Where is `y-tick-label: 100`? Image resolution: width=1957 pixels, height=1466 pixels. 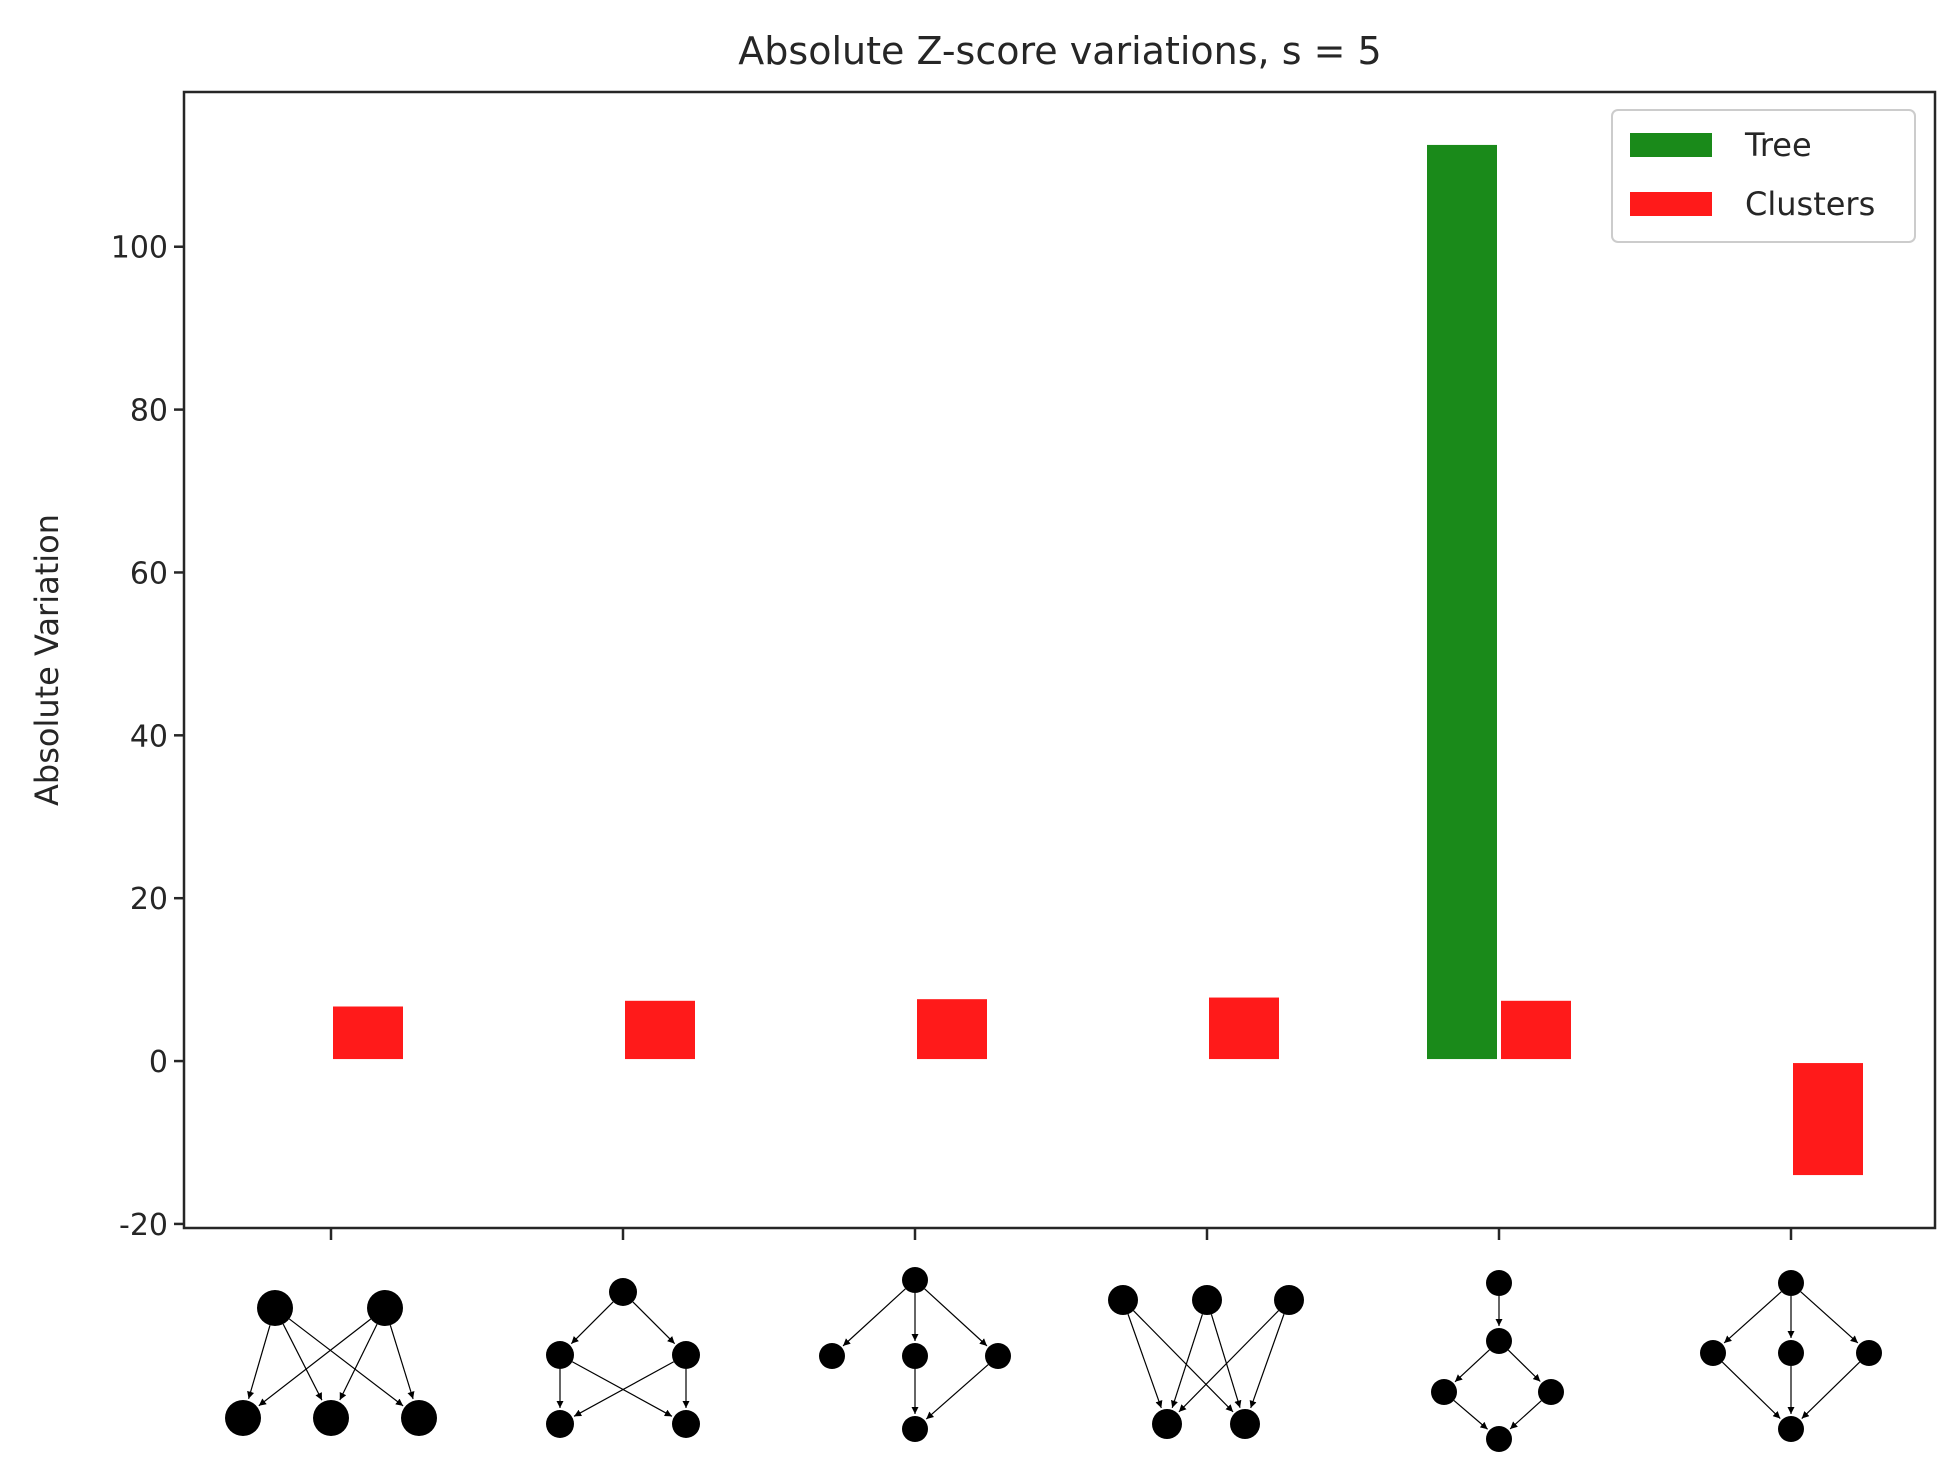
y-tick-label: 100 is located at coordinates (139, 248).